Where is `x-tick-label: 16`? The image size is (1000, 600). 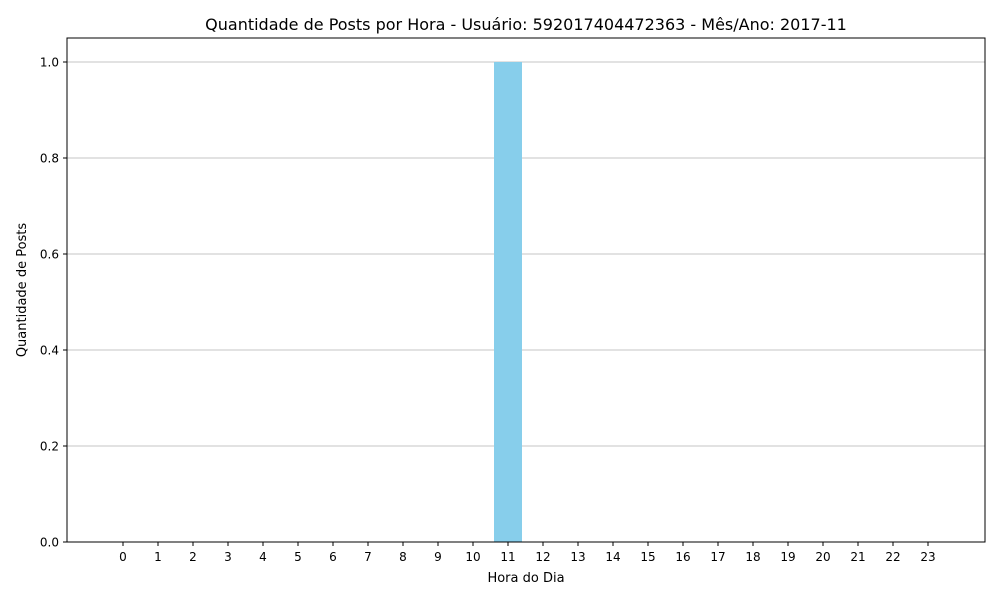
x-tick-label: 16 is located at coordinates (682, 557).